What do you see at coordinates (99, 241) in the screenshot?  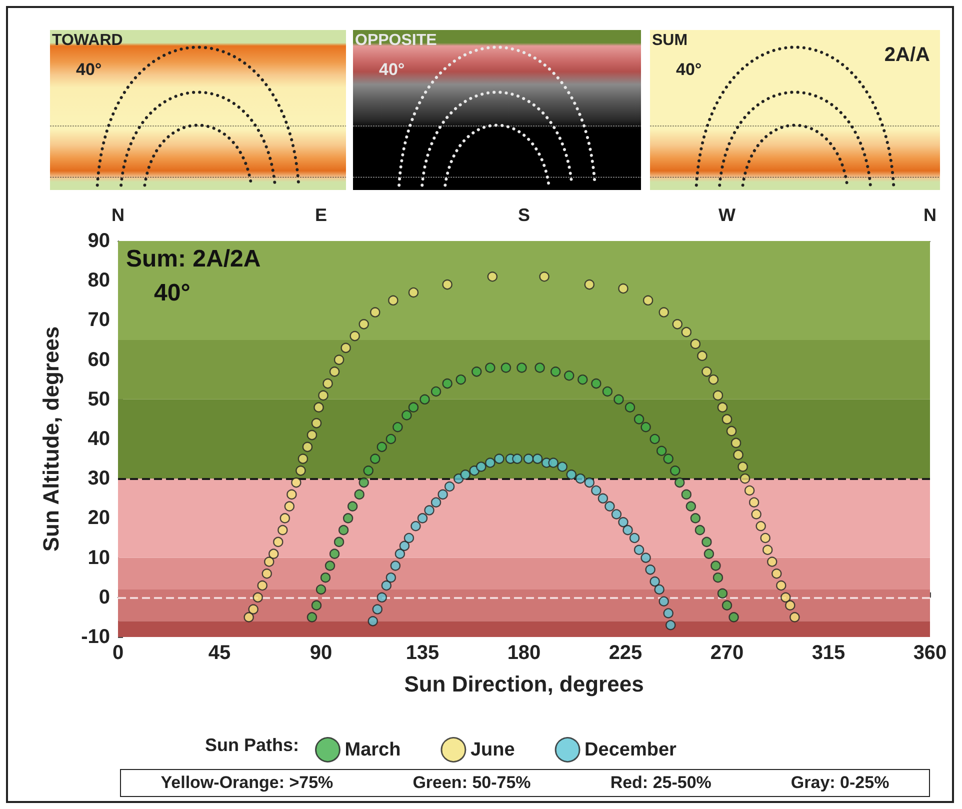 I see `y-tick-label: 90` at bounding box center [99, 241].